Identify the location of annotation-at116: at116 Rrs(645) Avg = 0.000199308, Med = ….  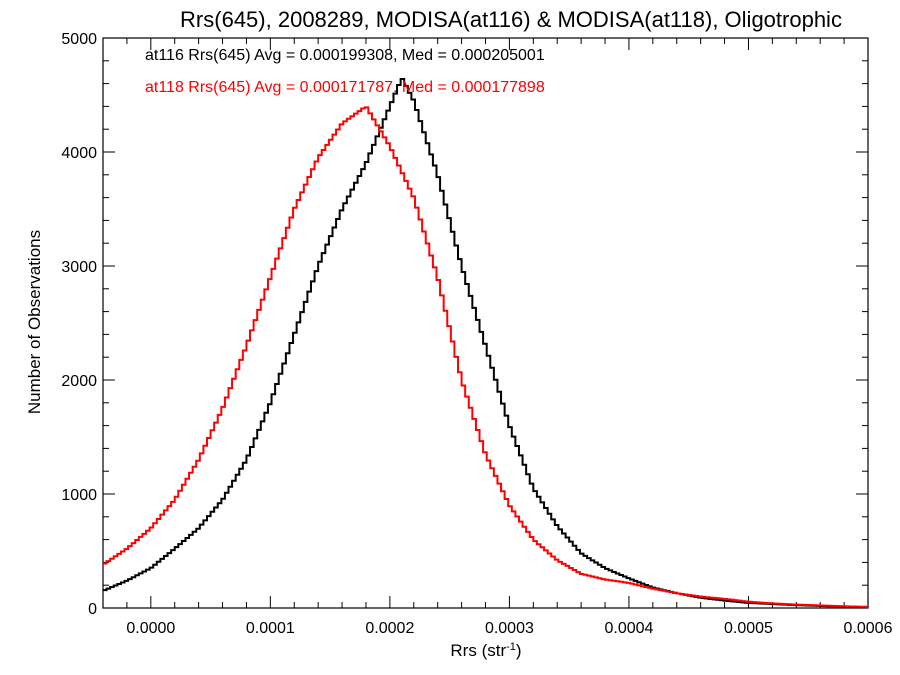
(345, 55).